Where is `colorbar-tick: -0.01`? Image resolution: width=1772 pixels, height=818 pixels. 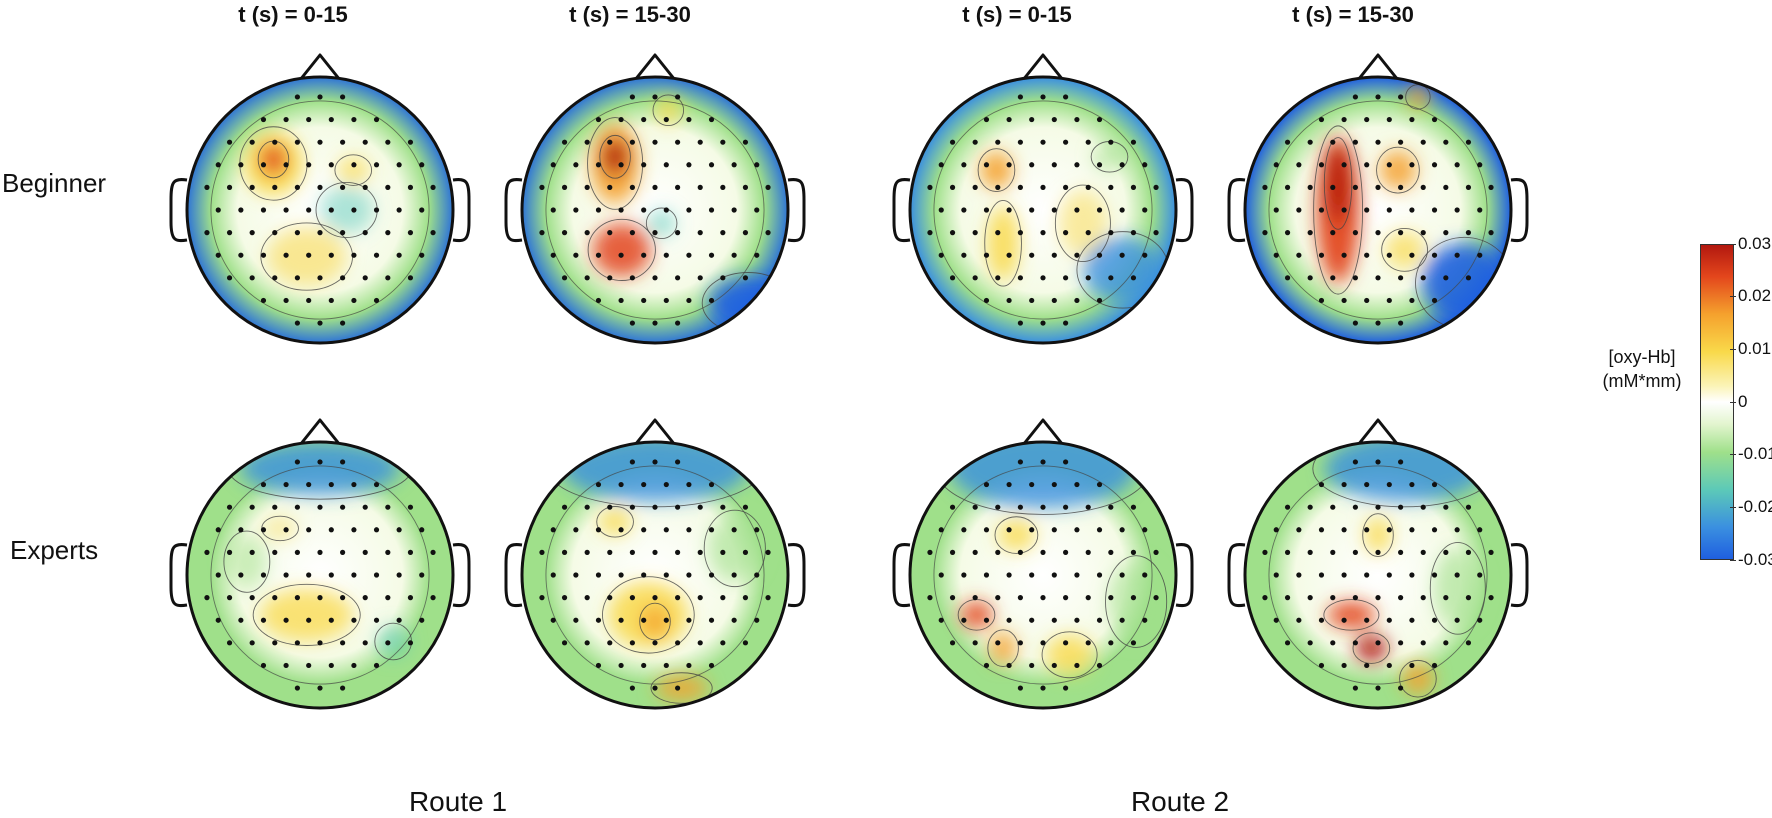 colorbar-tick: -0.01 is located at coordinates (1751, 454).